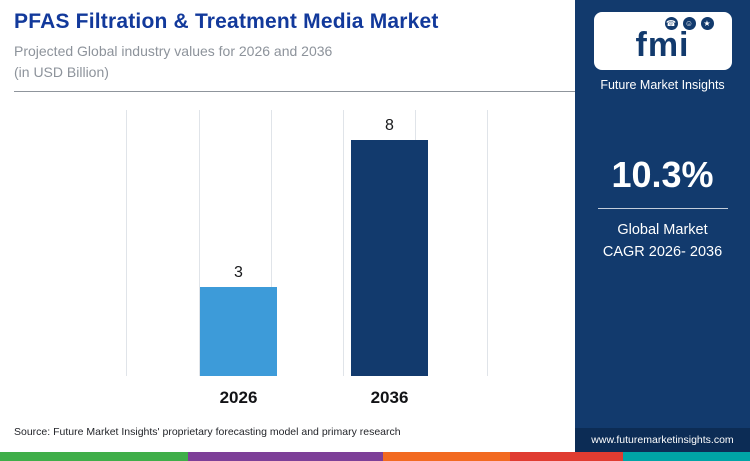 The width and height of the screenshot is (750, 461). What do you see at coordinates (61, 72) in the screenshot?
I see `subtitle-line-2: (in USD Billion)` at bounding box center [61, 72].